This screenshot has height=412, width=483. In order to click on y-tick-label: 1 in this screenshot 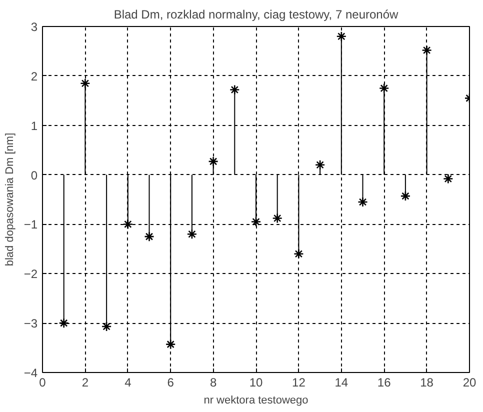, I will do `click(34, 125)`.